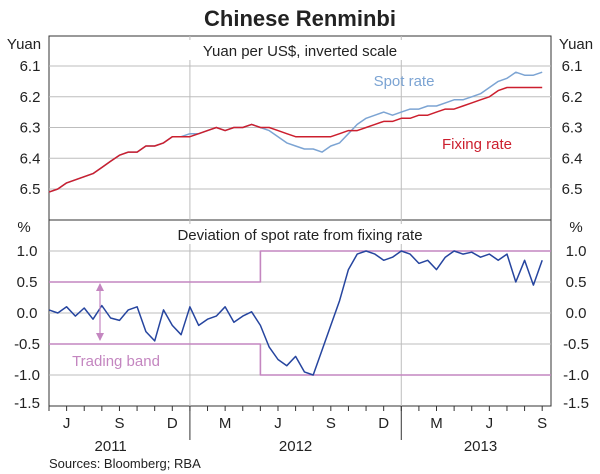  What do you see at coordinates (23, 227) in the screenshot?
I see `bottom-y-unit-left: %` at bounding box center [23, 227].